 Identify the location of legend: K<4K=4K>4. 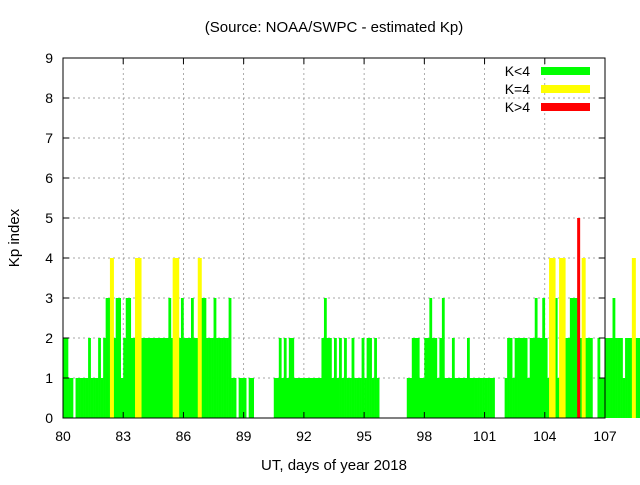
(547, 89).